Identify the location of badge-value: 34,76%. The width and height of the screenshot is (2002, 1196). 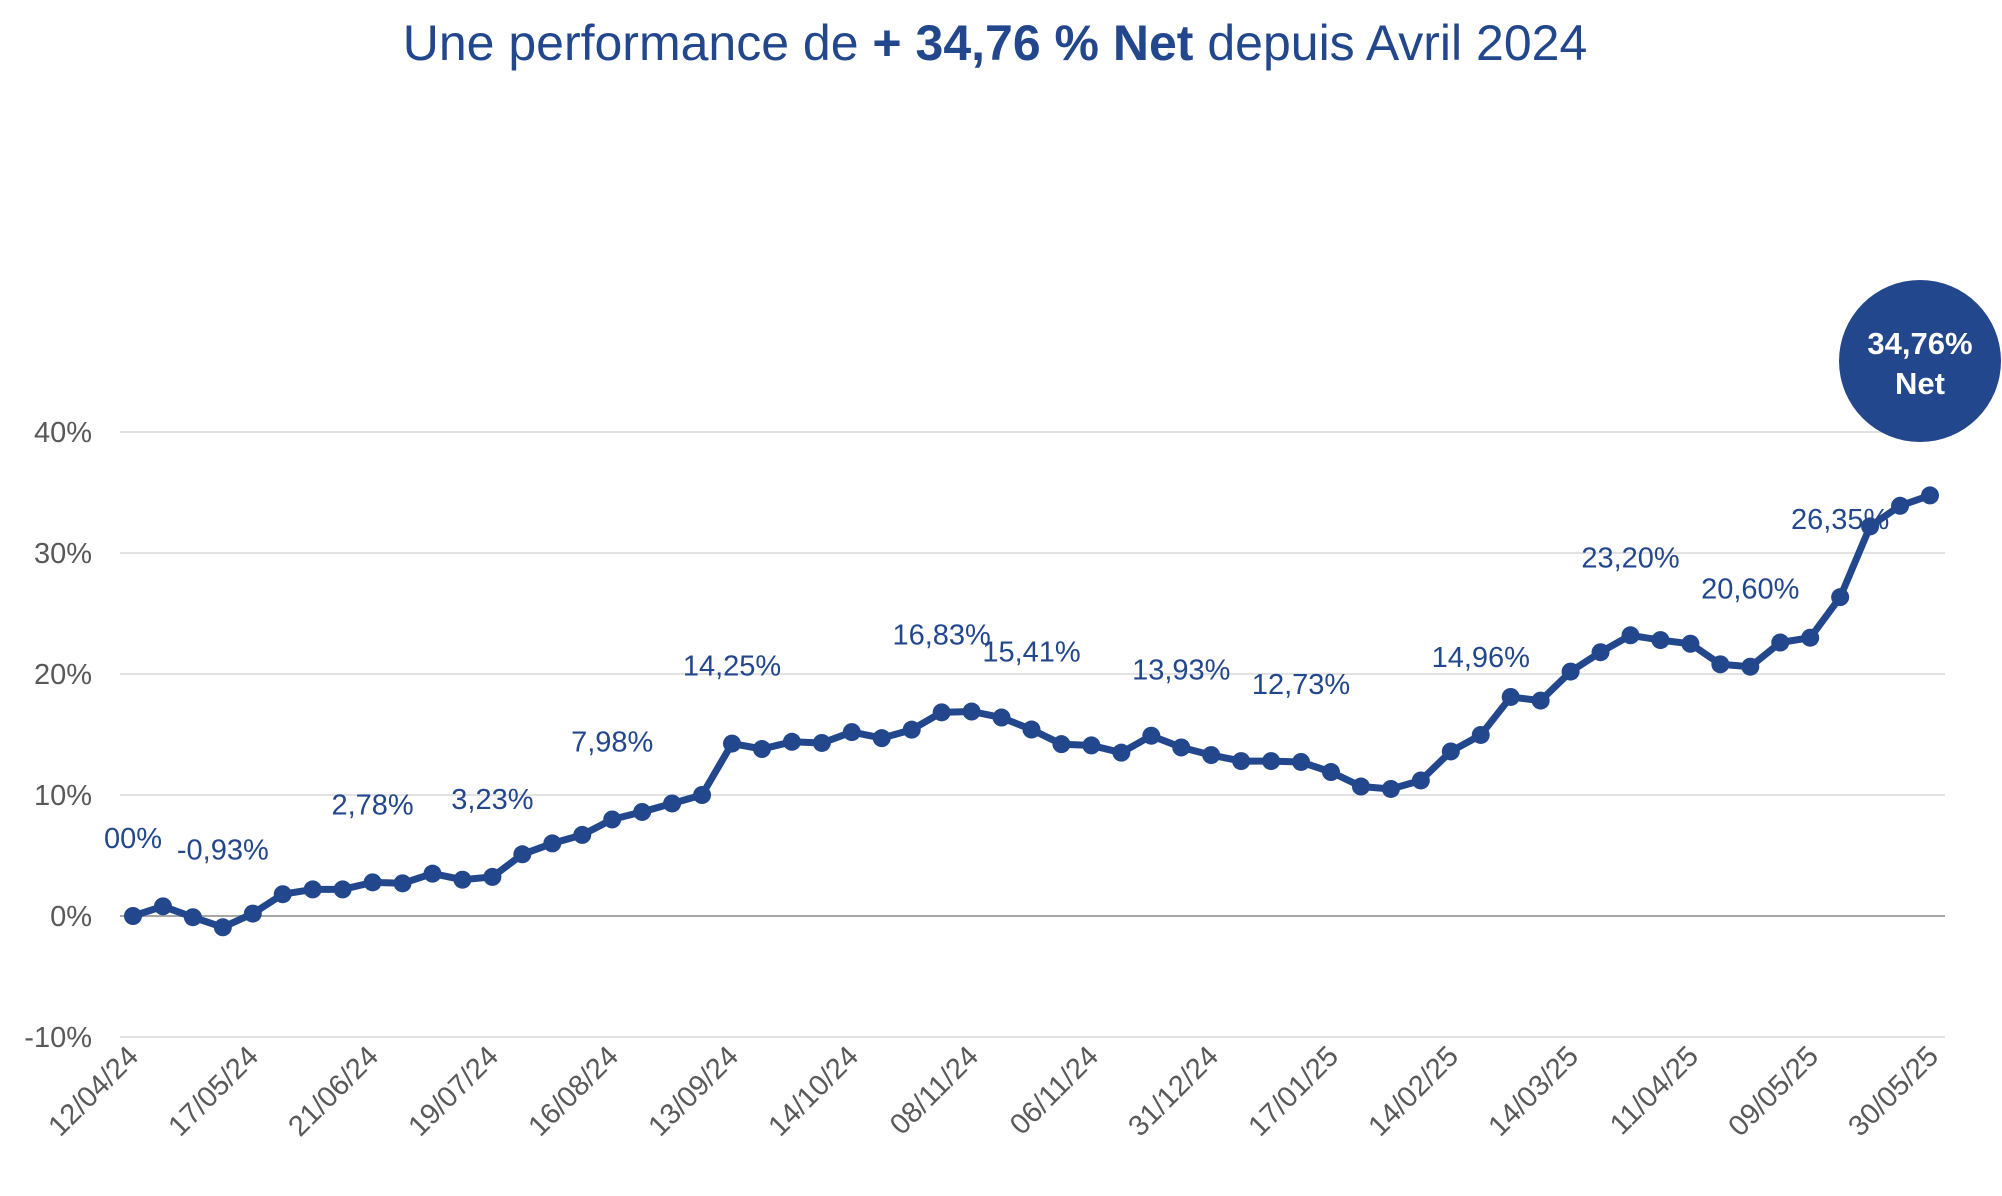
(1919, 343).